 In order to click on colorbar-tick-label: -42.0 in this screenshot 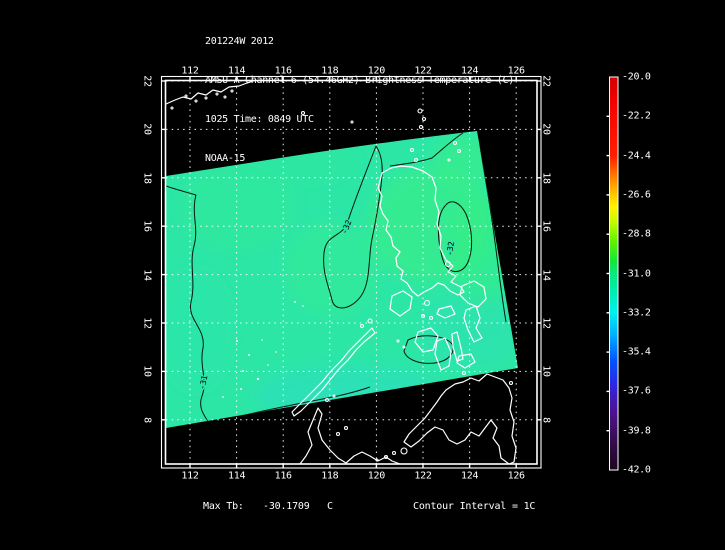, I will do `click(636, 470)`.